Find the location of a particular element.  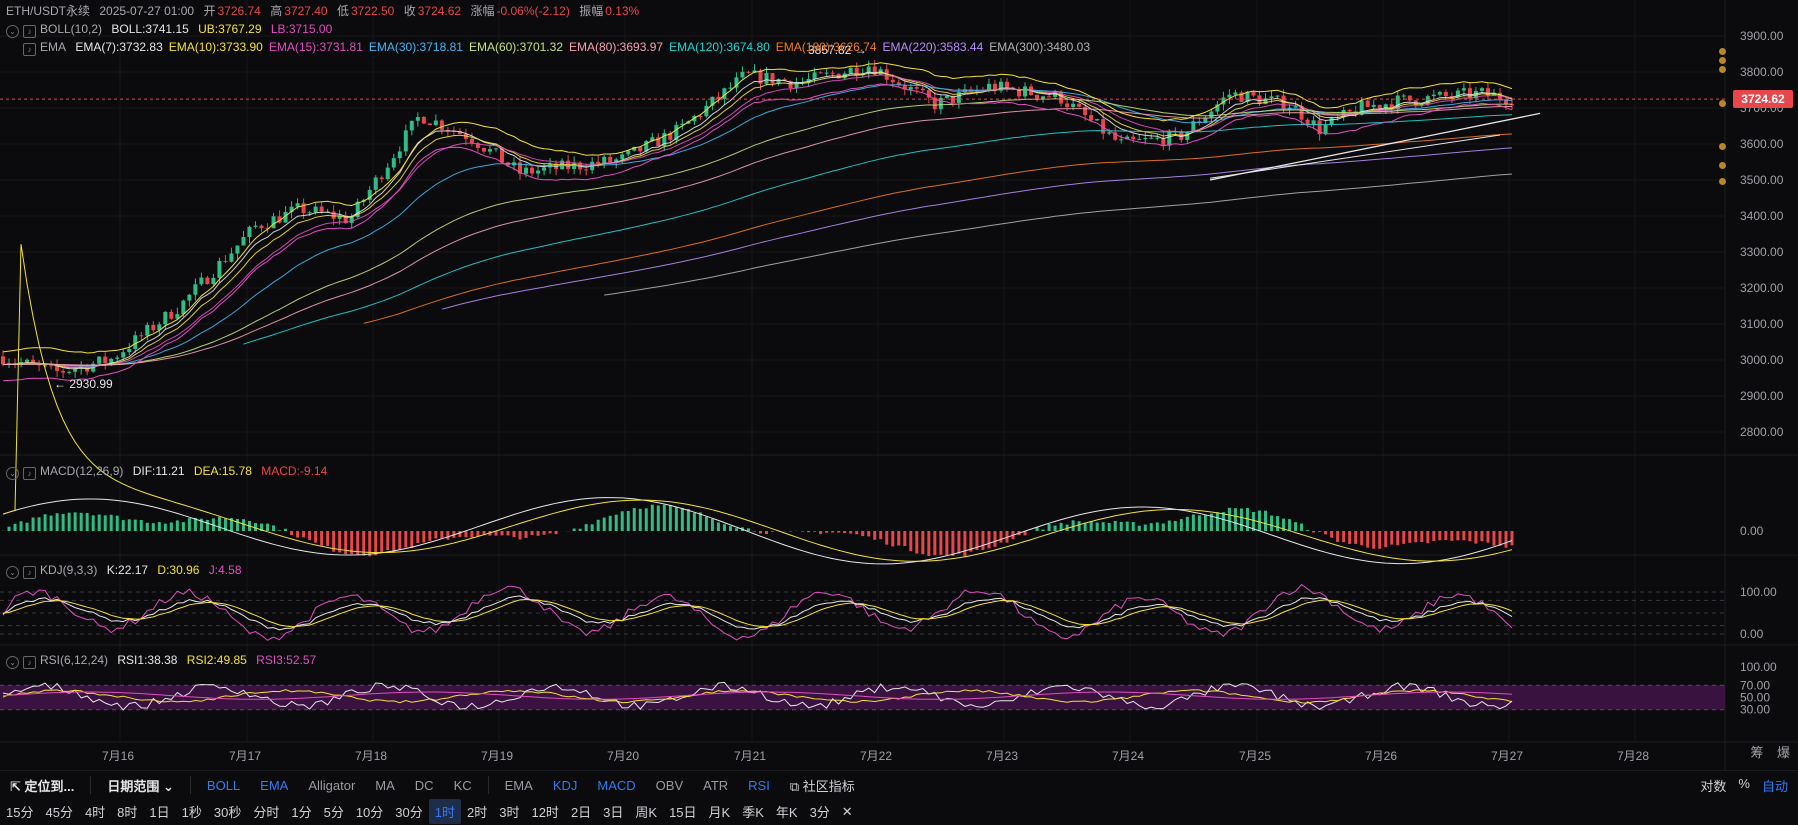

kdj-name: KDJ(9,3,3) is located at coordinates (69, 570).